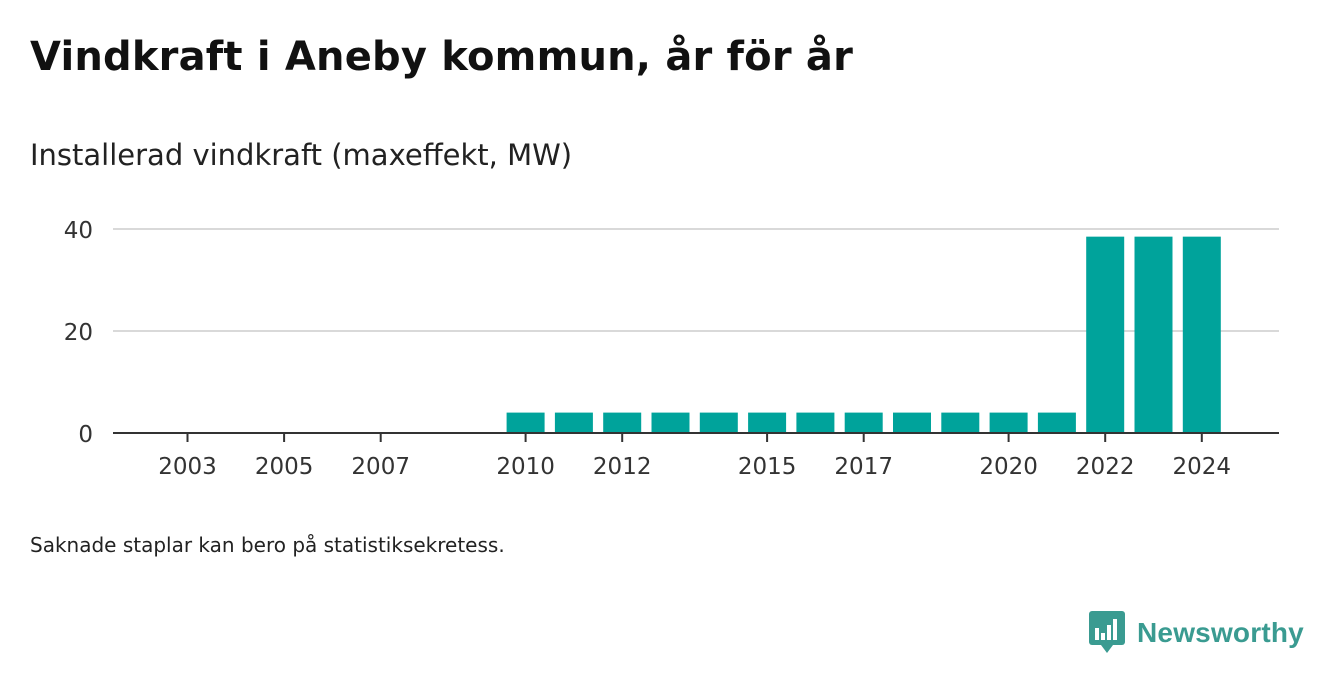 The width and height of the screenshot is (1340, 685). I want to click on newsworthy-logo: Newsworthy, so click(1196, 633).